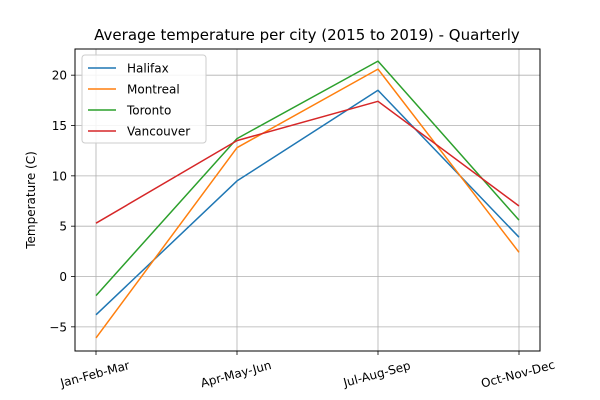  Describe the element at coordinates (158, 132) in the screenshot. I see `legend-label: Vancouver` at that location.